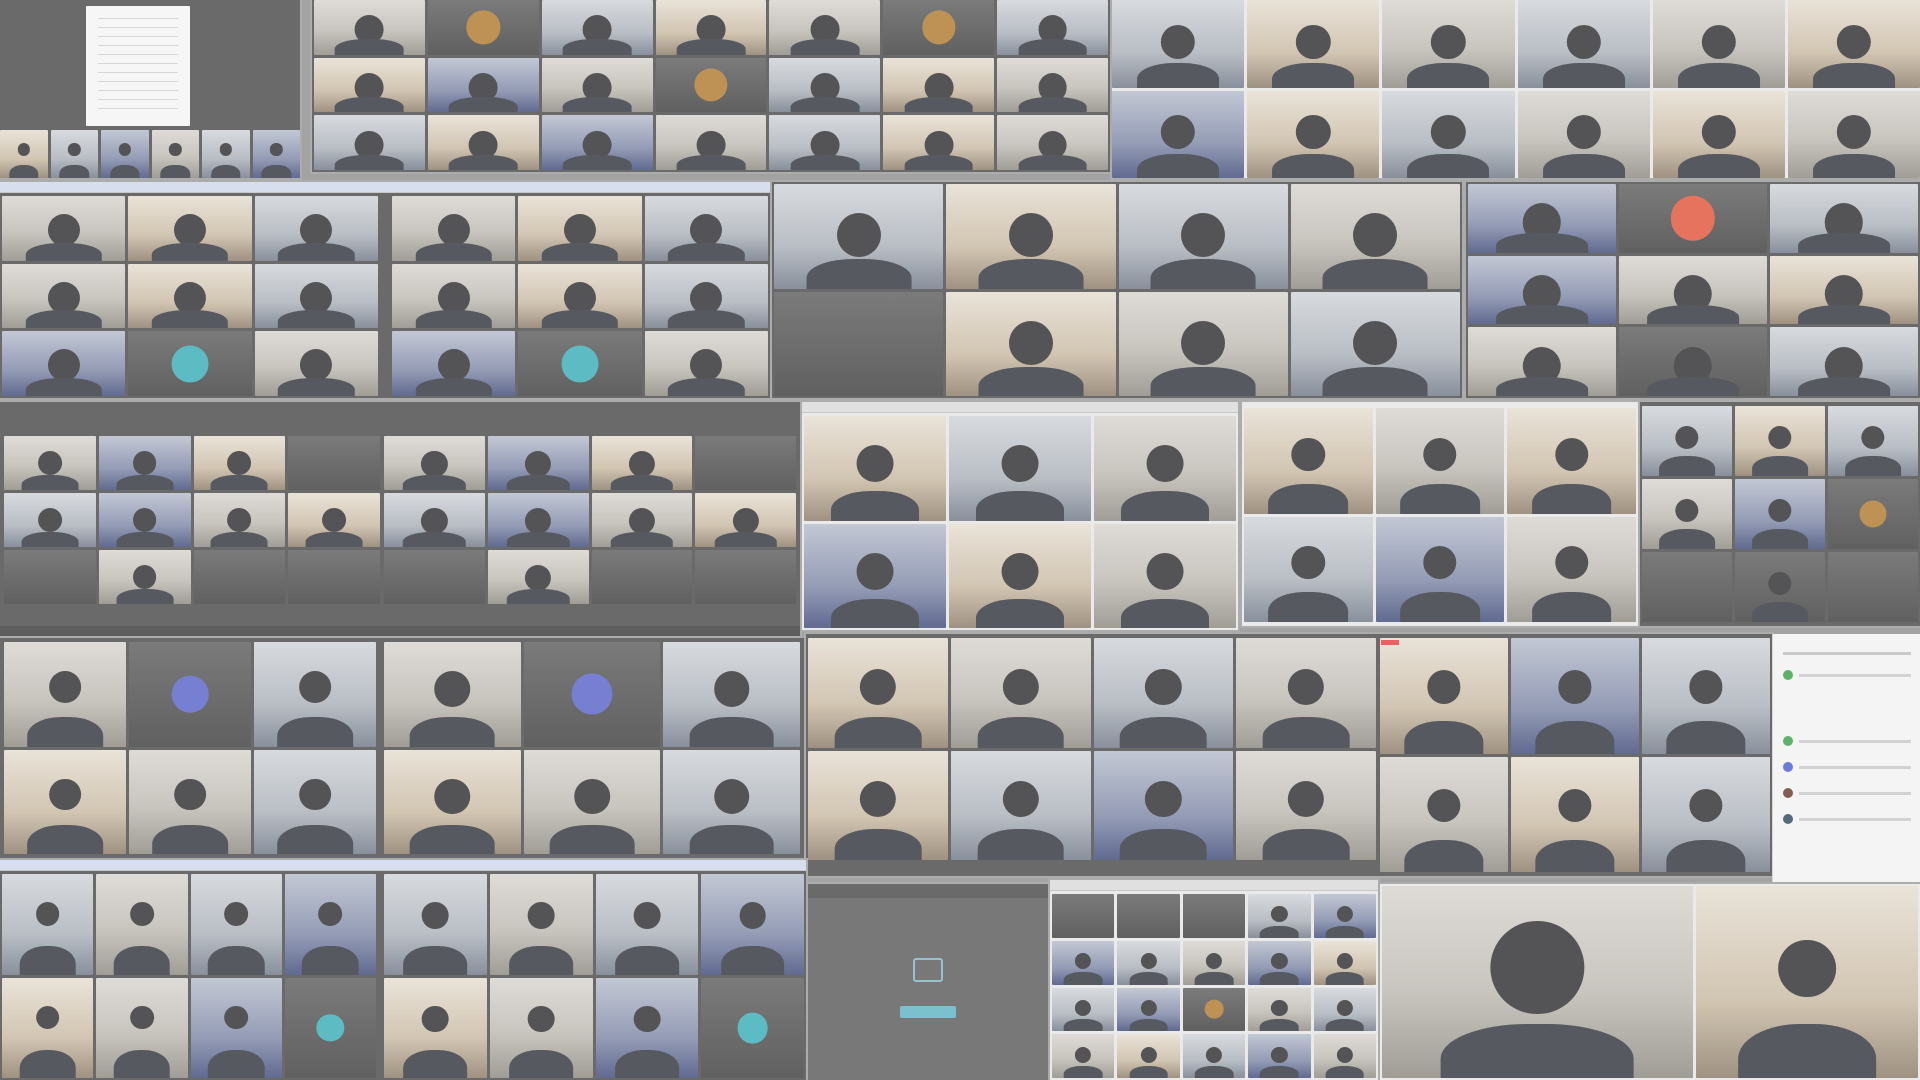 The image size is (1920, 1080). Describe the element at coordinates (138, 66) in the screenshot. I see `shared-document` at that location.